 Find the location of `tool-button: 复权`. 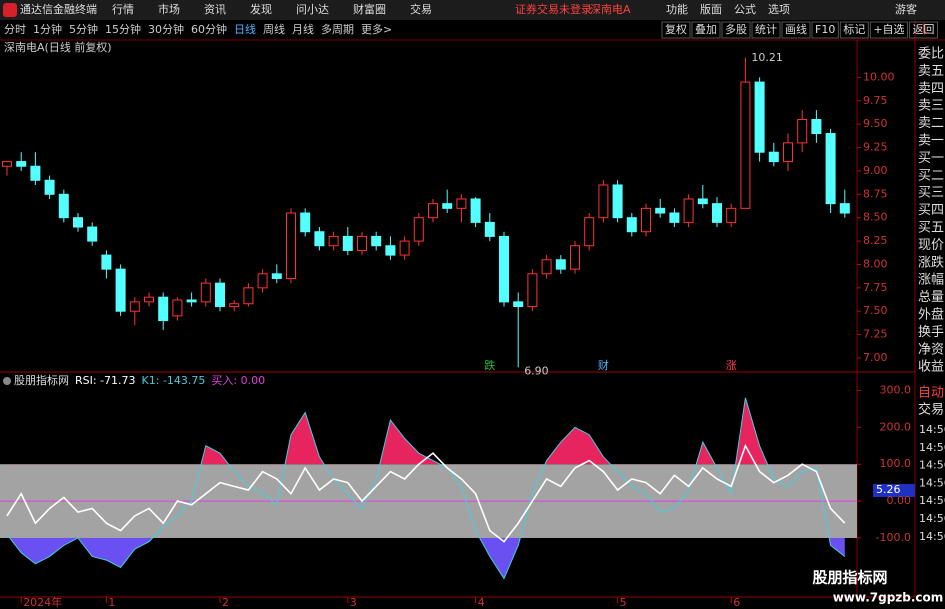

tool-button: 复权 is located at coordinates (676, 29).